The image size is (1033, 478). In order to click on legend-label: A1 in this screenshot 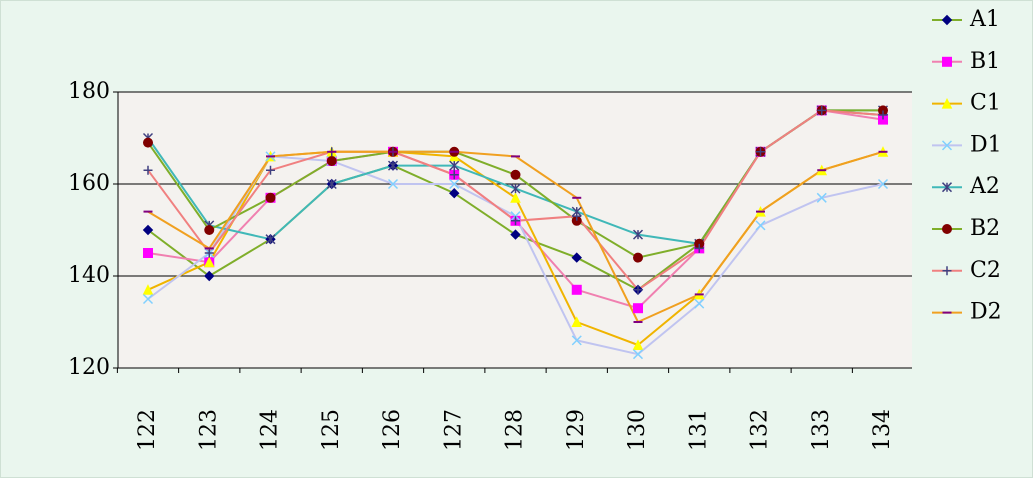, I will do `click(984, 19)`.